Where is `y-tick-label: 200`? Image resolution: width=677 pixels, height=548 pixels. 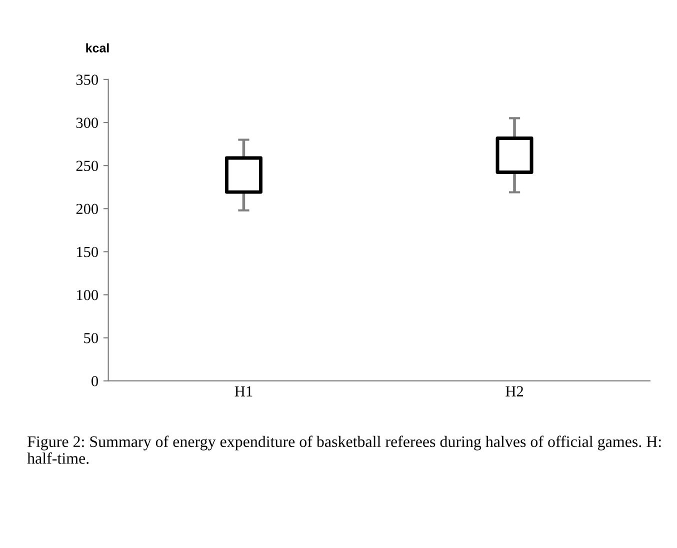
y-tick-label: 200 is located at coordinates (87, 209).